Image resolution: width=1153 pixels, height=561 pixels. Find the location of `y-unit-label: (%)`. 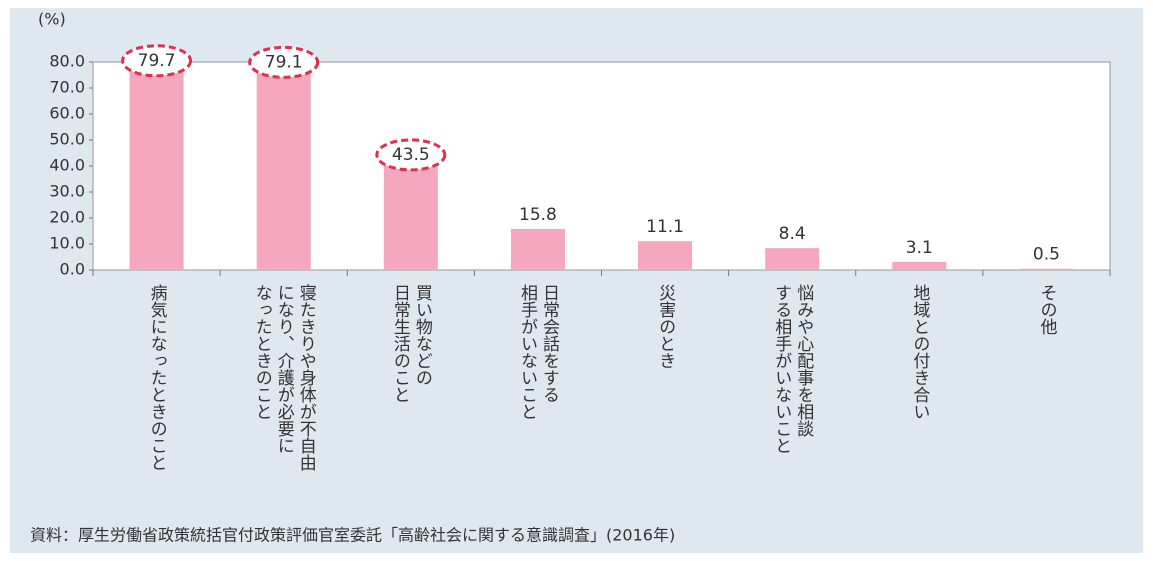

y-unit-label: (%) is located at coordinates (52, 19).